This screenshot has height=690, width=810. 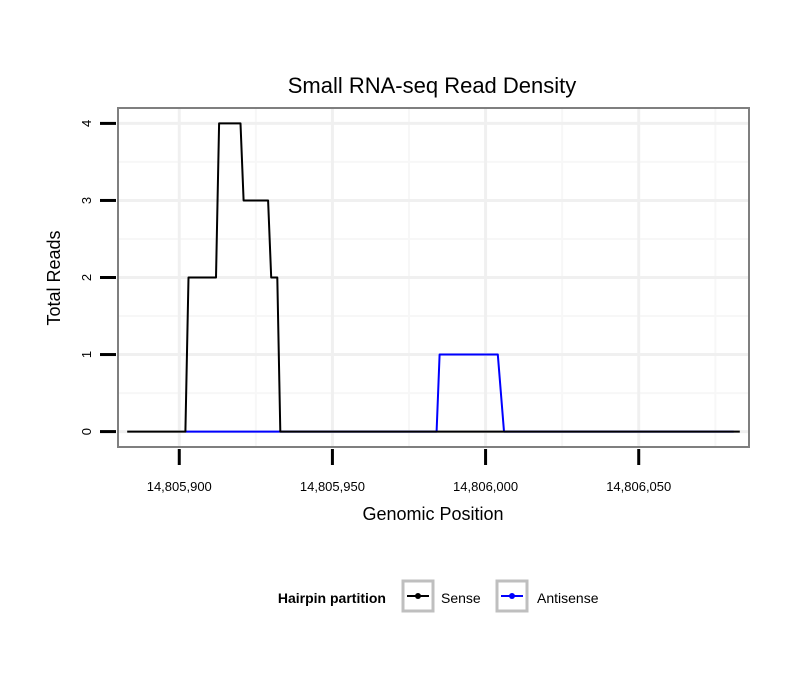 I want to click on x-tick-label: 14,805,950, so click(x=332, y=486).